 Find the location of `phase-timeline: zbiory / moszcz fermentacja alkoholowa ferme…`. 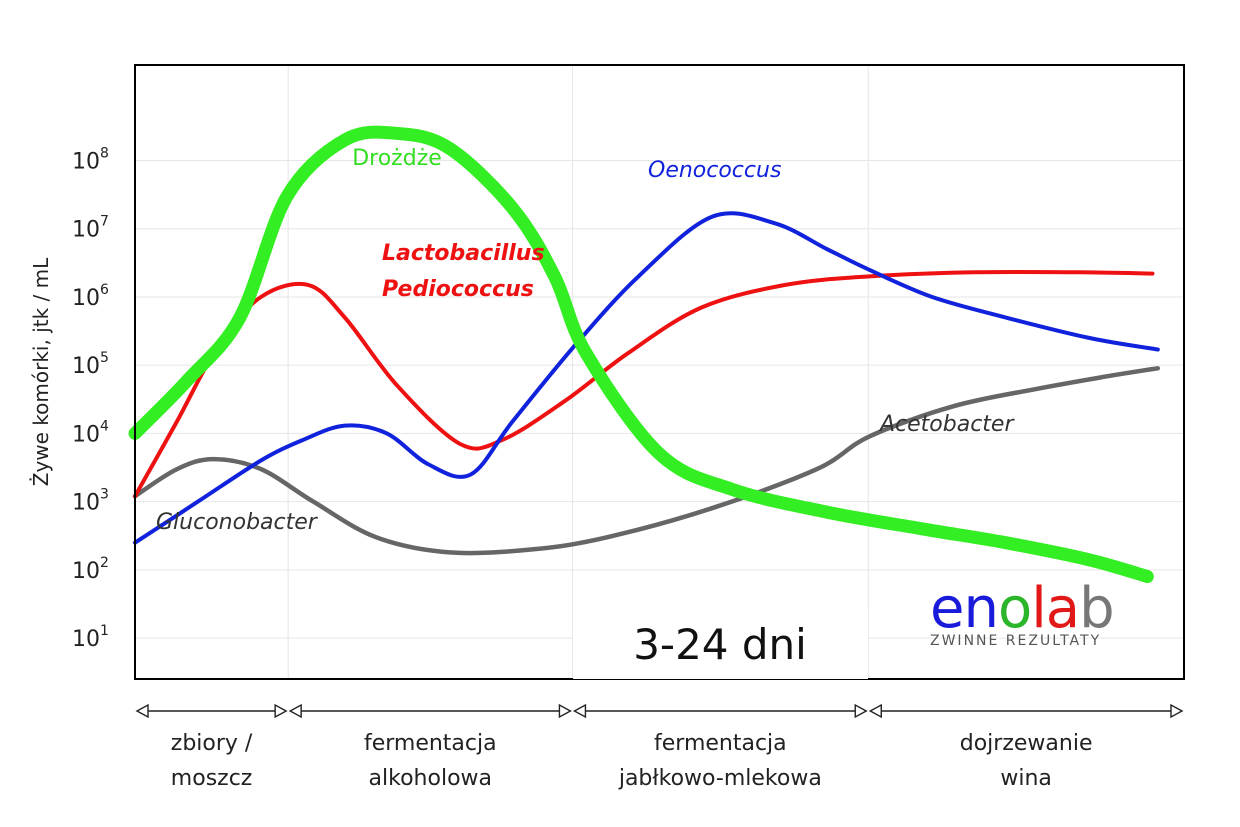

phase-timeline: zbiory / moszcz fermentacja alkoholowa ferme… is located at coordinates (659, 747).